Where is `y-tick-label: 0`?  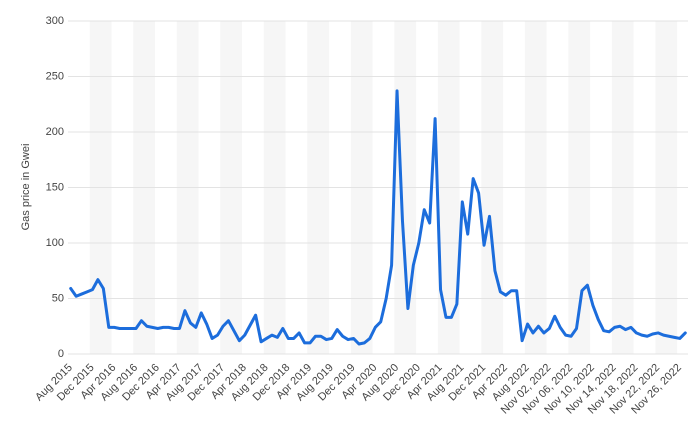 y-tick-label: 0 is located at coordinates (61, 354).